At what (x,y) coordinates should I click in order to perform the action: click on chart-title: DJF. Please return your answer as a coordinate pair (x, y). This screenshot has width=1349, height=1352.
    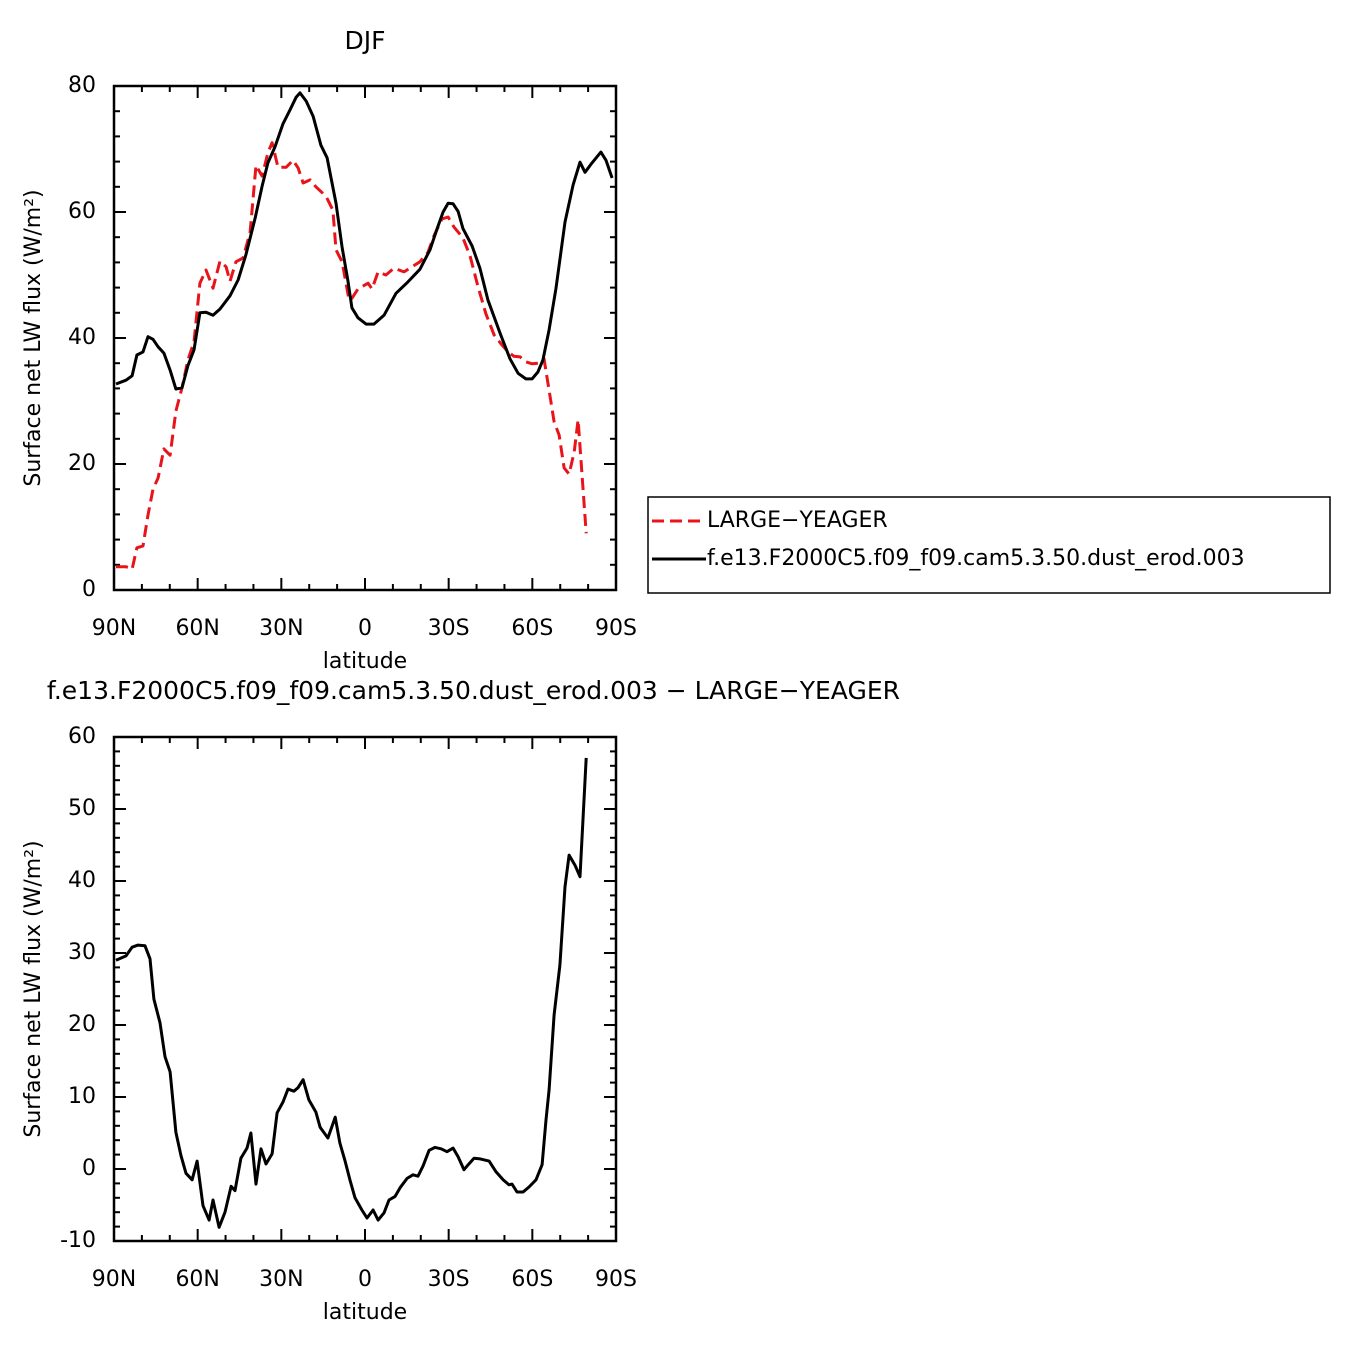
    Looking at the image, I should click on (364, 40).